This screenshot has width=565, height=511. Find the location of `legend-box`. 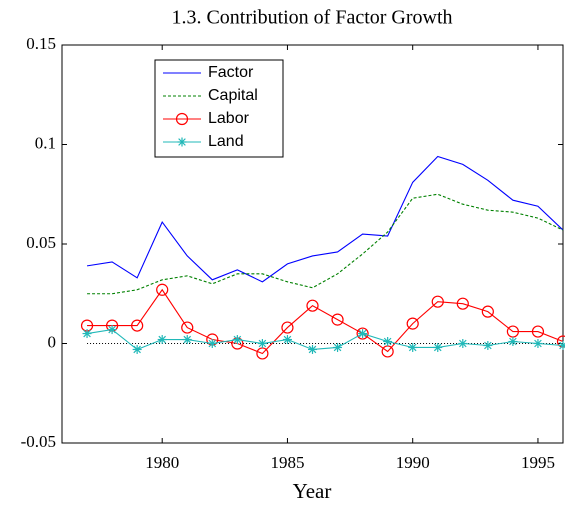

legend-box is located at coordinates (219, 108).